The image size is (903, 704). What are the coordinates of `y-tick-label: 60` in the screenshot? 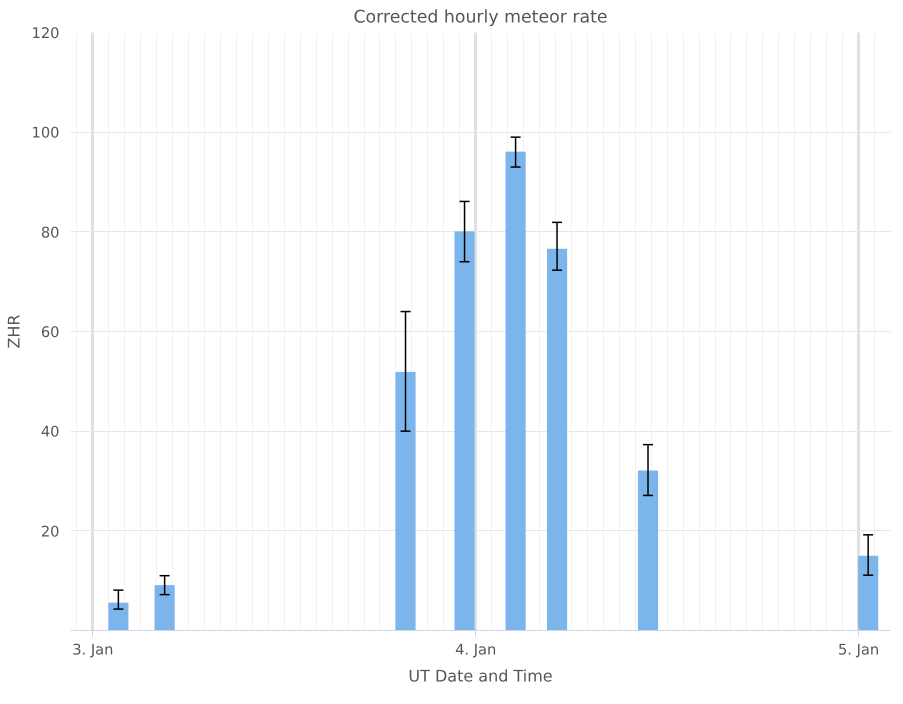 It's located at (50, 332).